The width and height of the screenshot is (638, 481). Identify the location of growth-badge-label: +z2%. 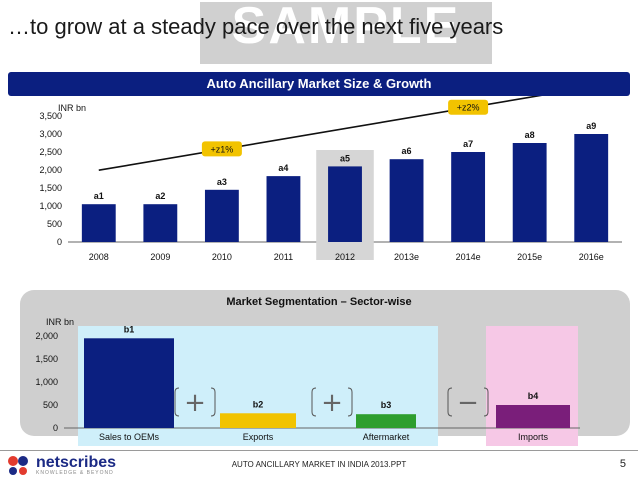
(468, 108).